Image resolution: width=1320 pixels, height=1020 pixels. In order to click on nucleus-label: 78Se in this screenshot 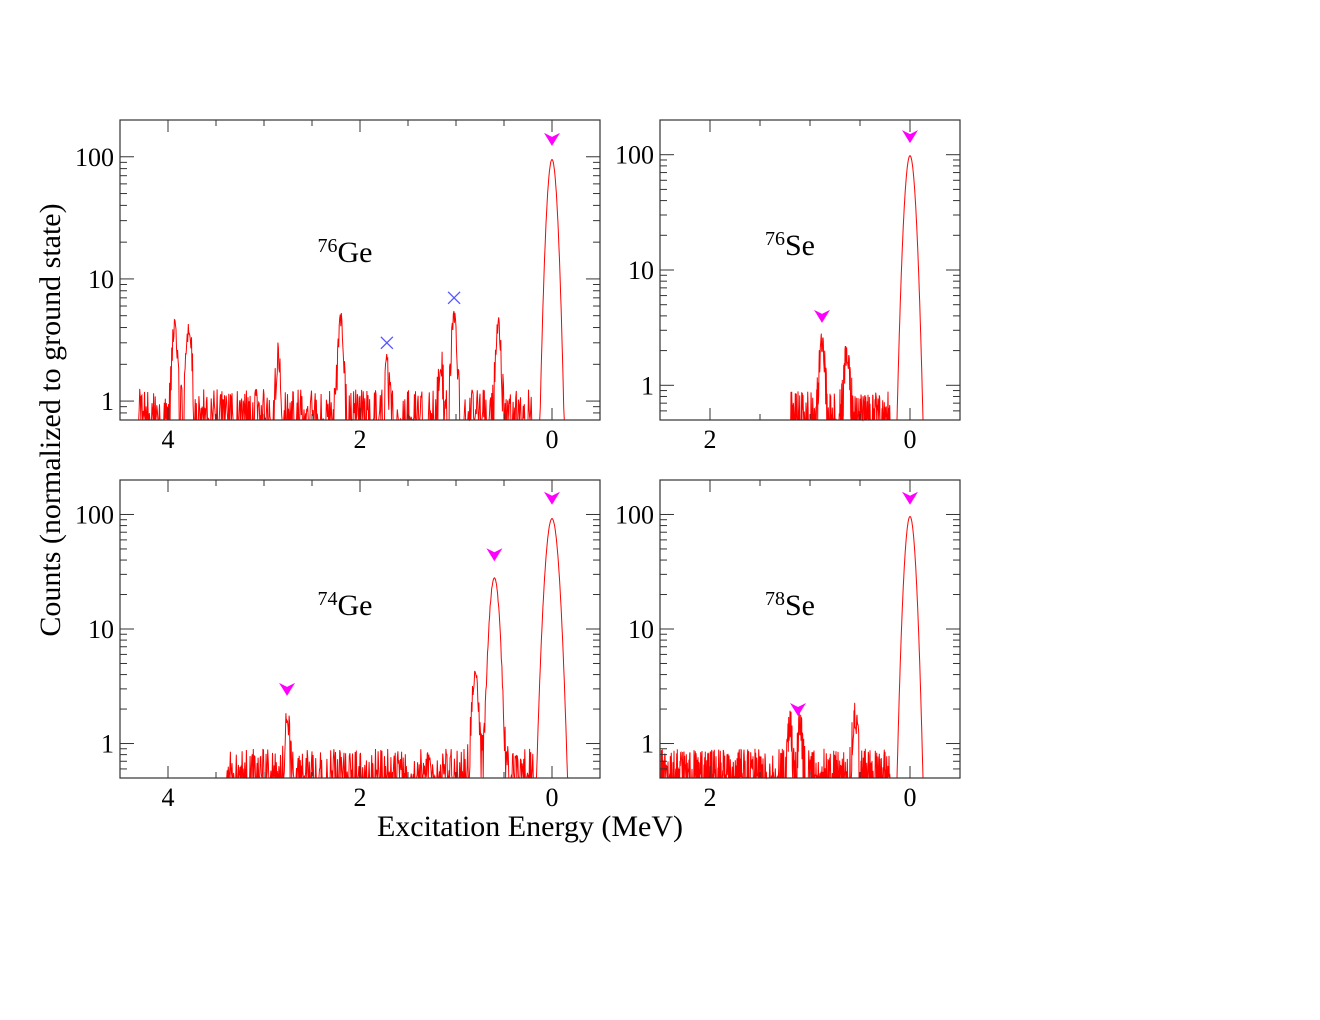, I will do `click(790, 605)`.